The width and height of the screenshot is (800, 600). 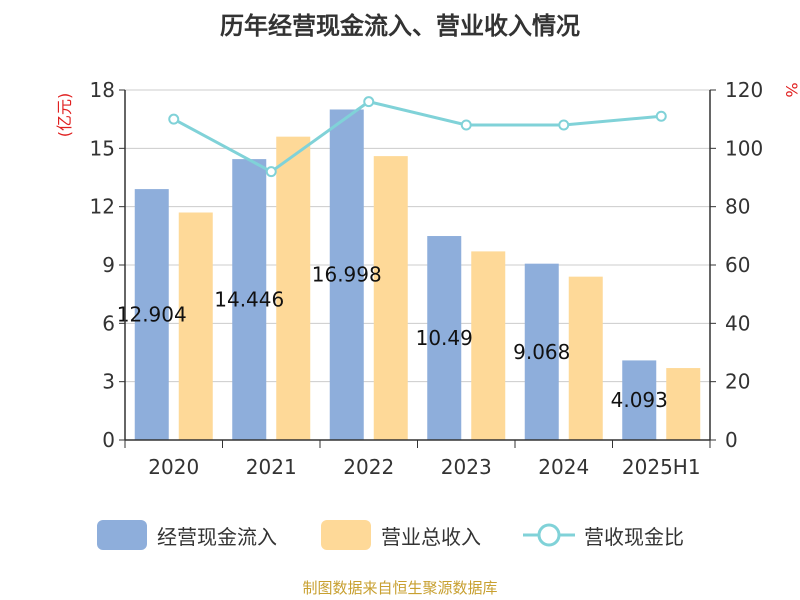 What do you see at coordinates (102, 90) in the screenshot?
I see `left-tick-label: 18` at bounding box center [102, 90].